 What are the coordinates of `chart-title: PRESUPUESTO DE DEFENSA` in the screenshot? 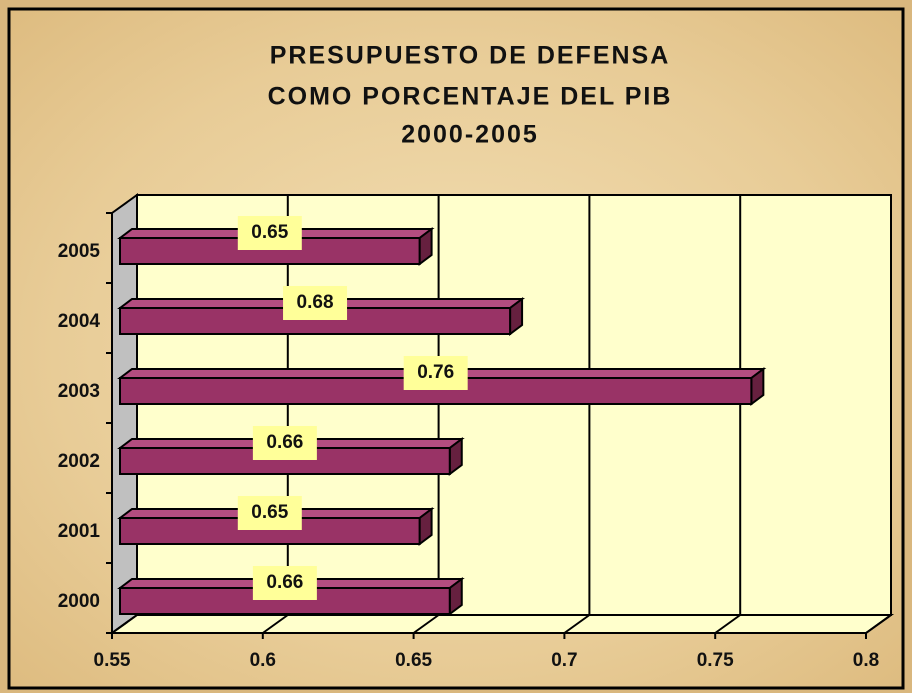 It's located at (470, 56).